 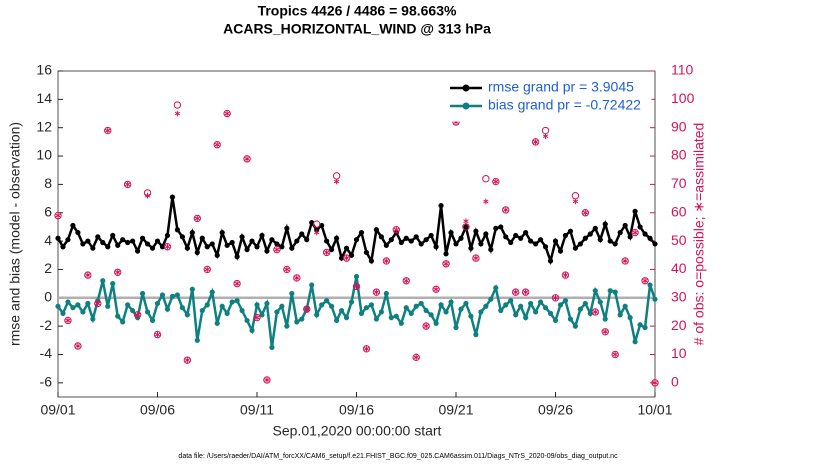 What do you see at coordinates (679, 183) in the screenshot?
I see `y2-tick-label: 70` at bounding box center [679, 183].